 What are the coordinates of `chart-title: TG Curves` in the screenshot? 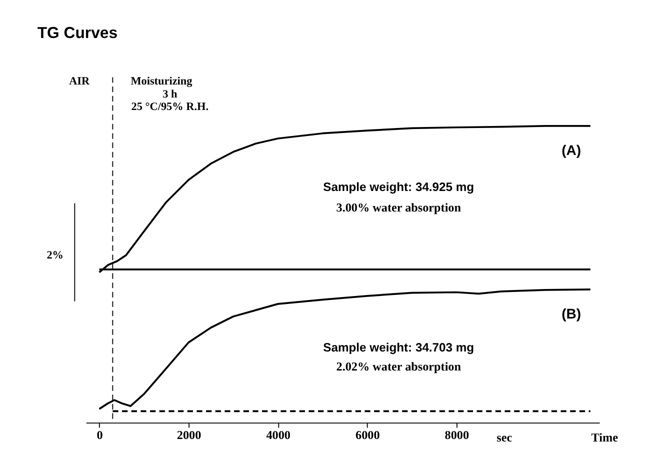 It's located at (77, 33).